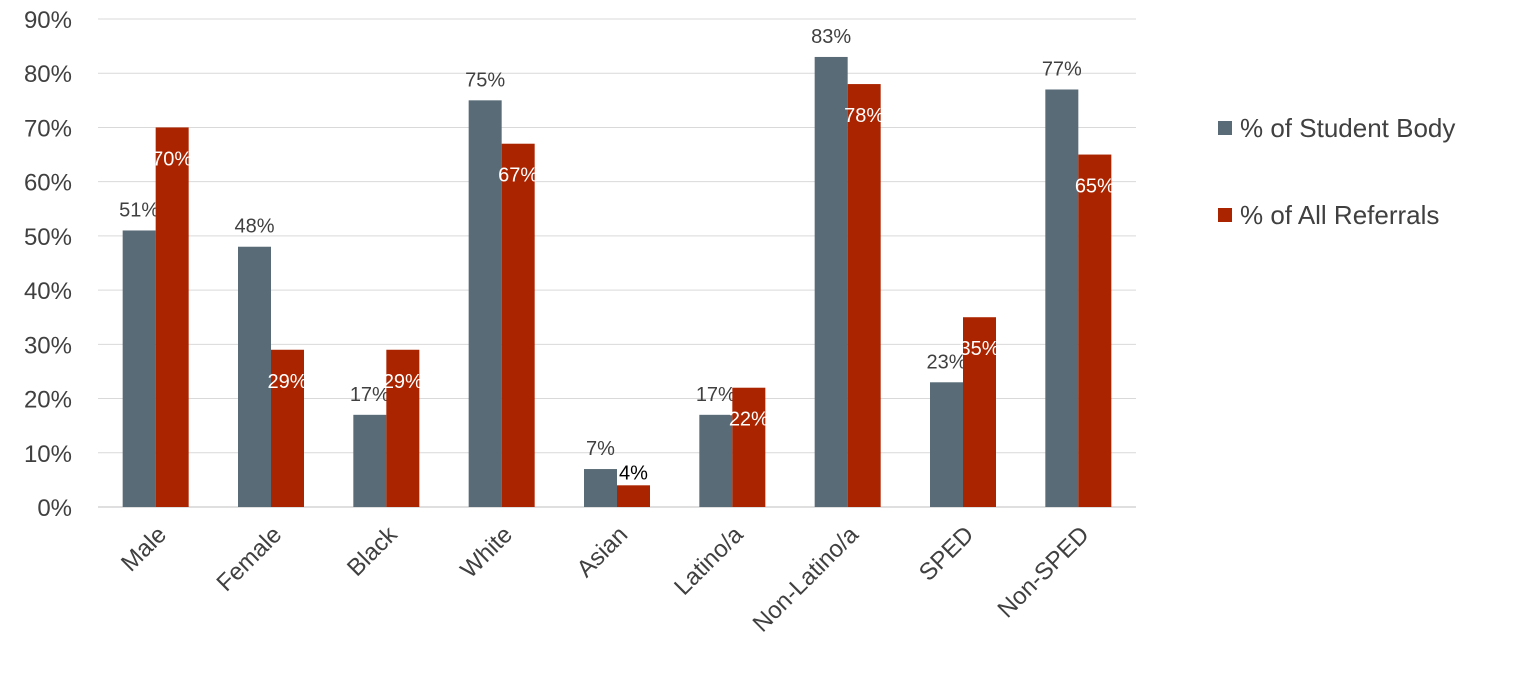 The height and width of the screenshot is (673, 1519). I want to click on x-tick-label: Non-SPED, so click(1043, 572).